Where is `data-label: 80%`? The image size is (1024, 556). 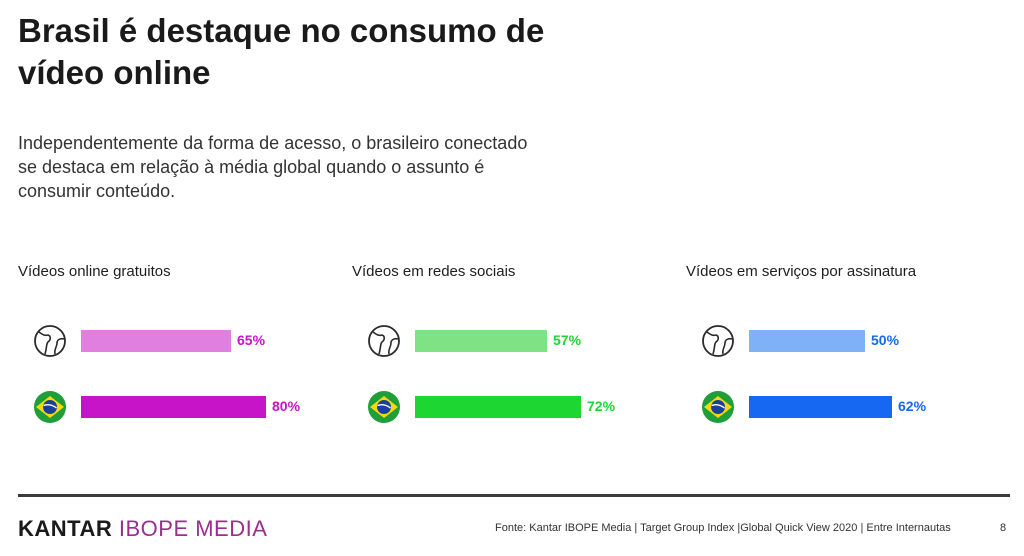
data-label: 80% is located at coordinates (286, 406).